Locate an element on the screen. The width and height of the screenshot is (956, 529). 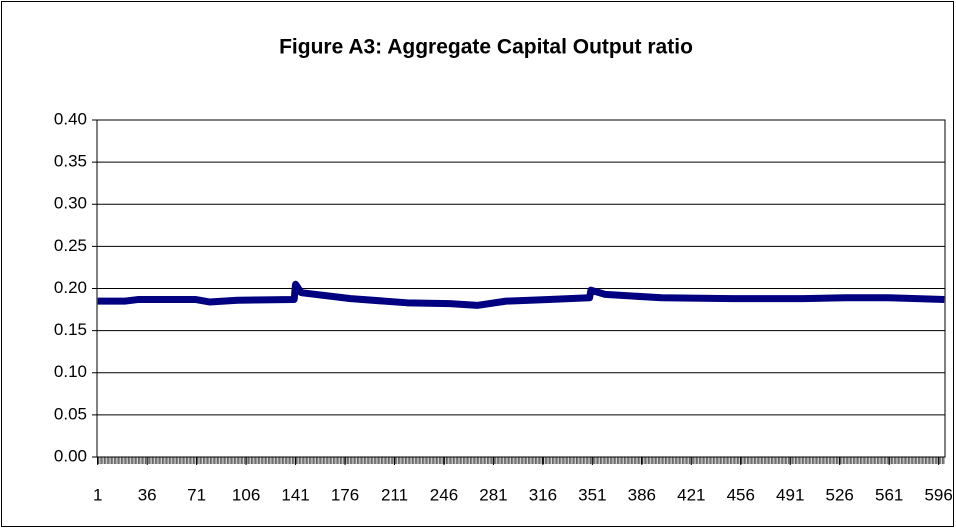
x-tick-label: 71 is located at coordinates (196, 494).